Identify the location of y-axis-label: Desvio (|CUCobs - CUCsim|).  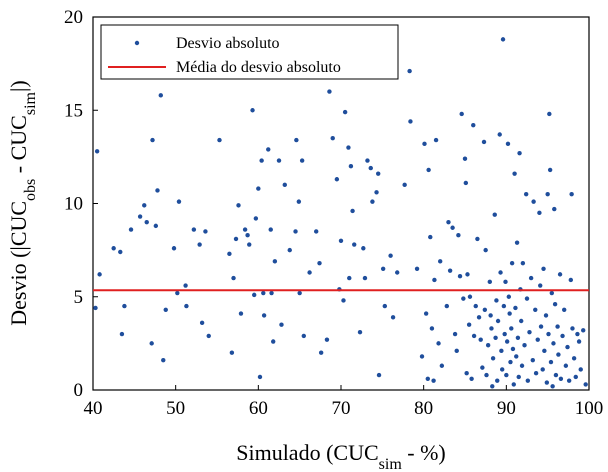
(22, 202).